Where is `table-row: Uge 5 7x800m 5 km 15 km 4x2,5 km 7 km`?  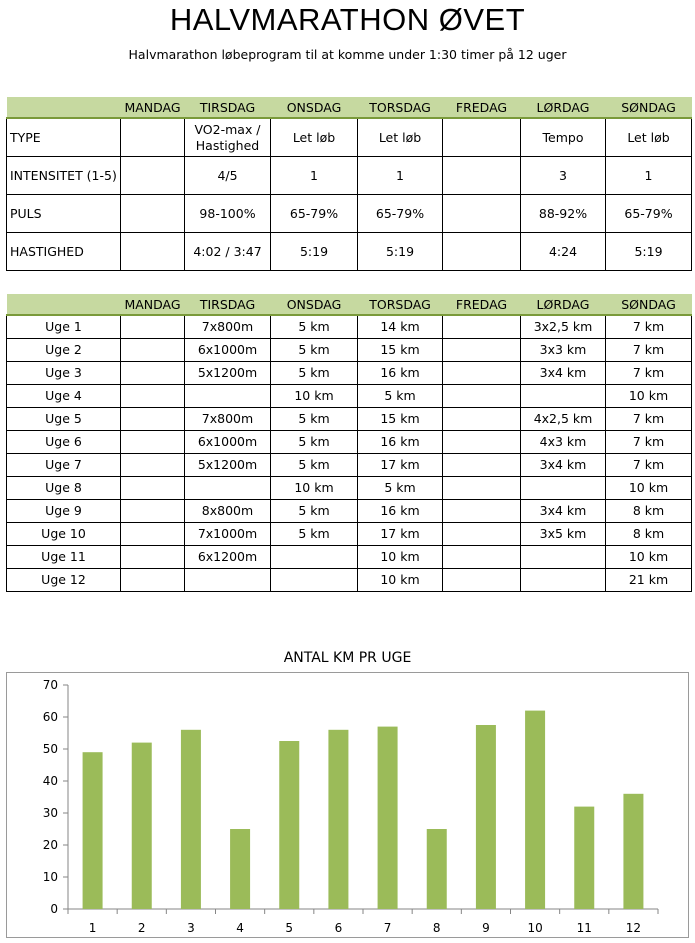 table-row: Uge 5 7x800m 5 km 15 km 4x2,5 km 7 km is located at coordinates (349, 419).